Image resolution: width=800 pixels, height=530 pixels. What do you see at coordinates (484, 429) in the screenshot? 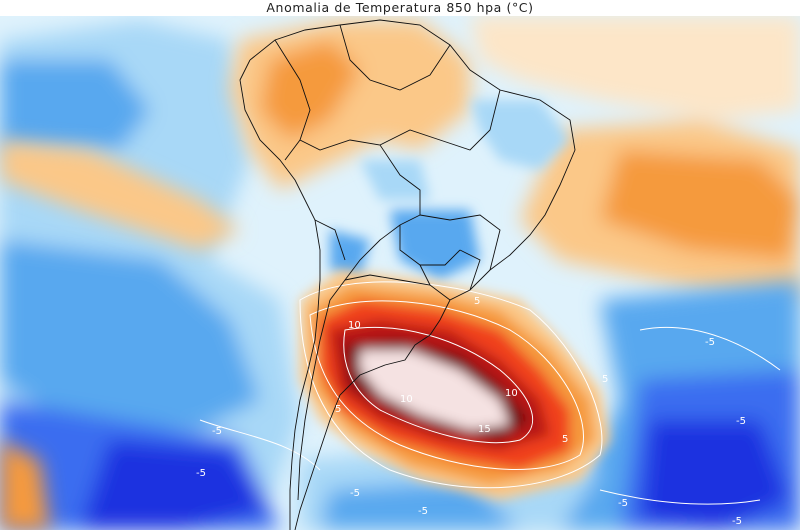
I see `contour-label: 15` at bounding box center [484, 429].